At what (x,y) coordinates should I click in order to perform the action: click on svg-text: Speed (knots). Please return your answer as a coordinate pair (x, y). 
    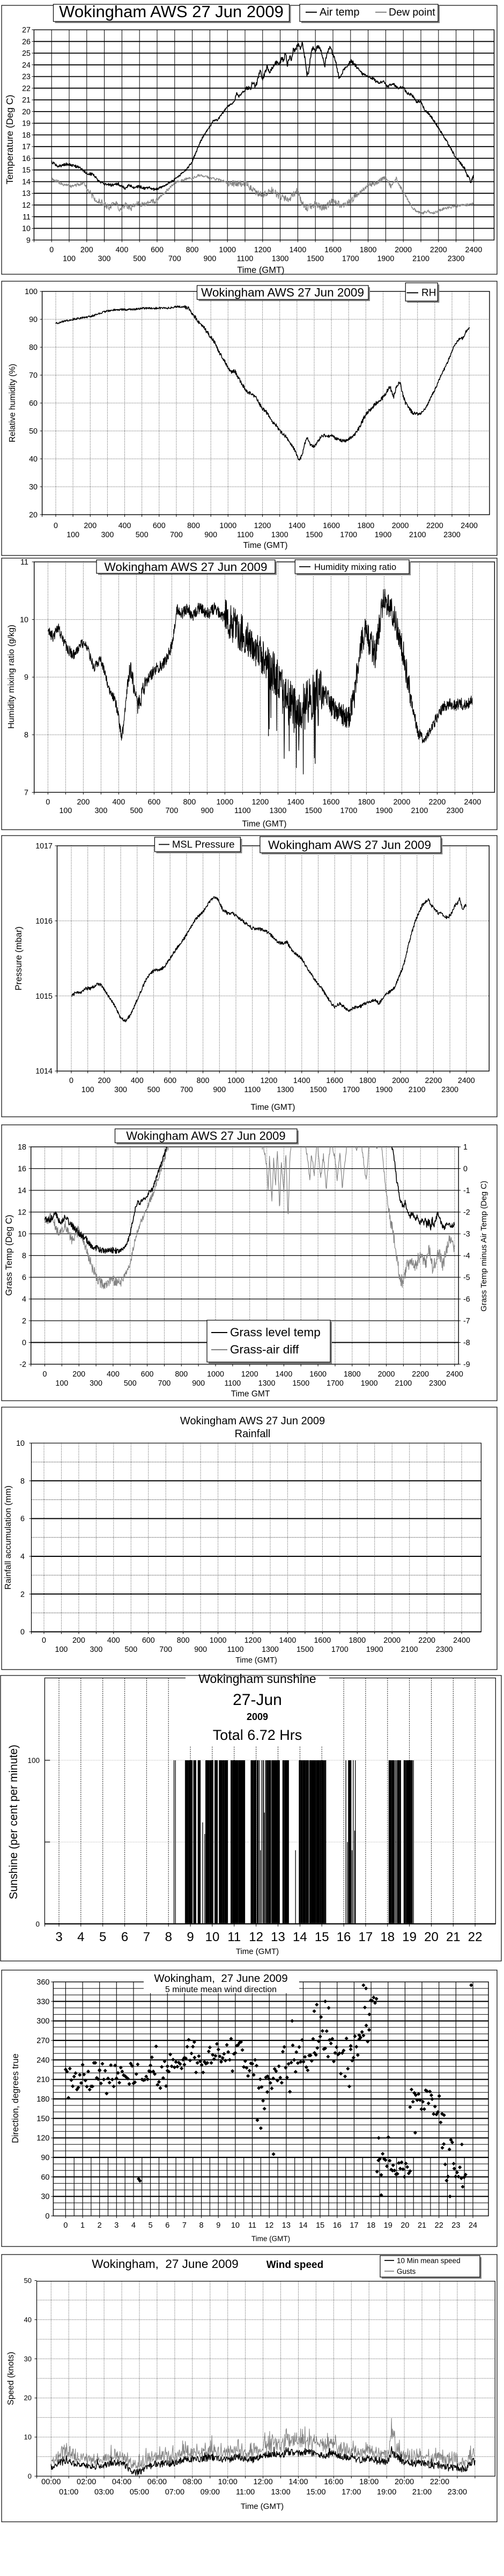
    Looking at the image, I should click on (11, 2378).